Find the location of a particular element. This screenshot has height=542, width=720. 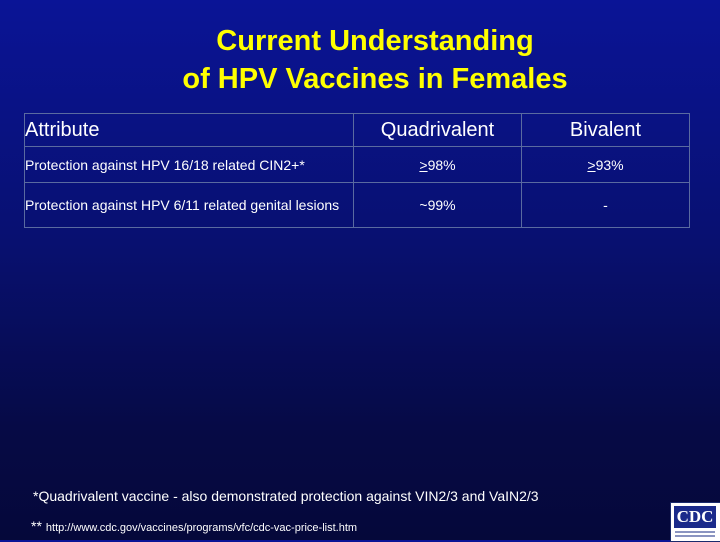

row2-quadrivalent: ~99% is located at coordinates (437, 205).